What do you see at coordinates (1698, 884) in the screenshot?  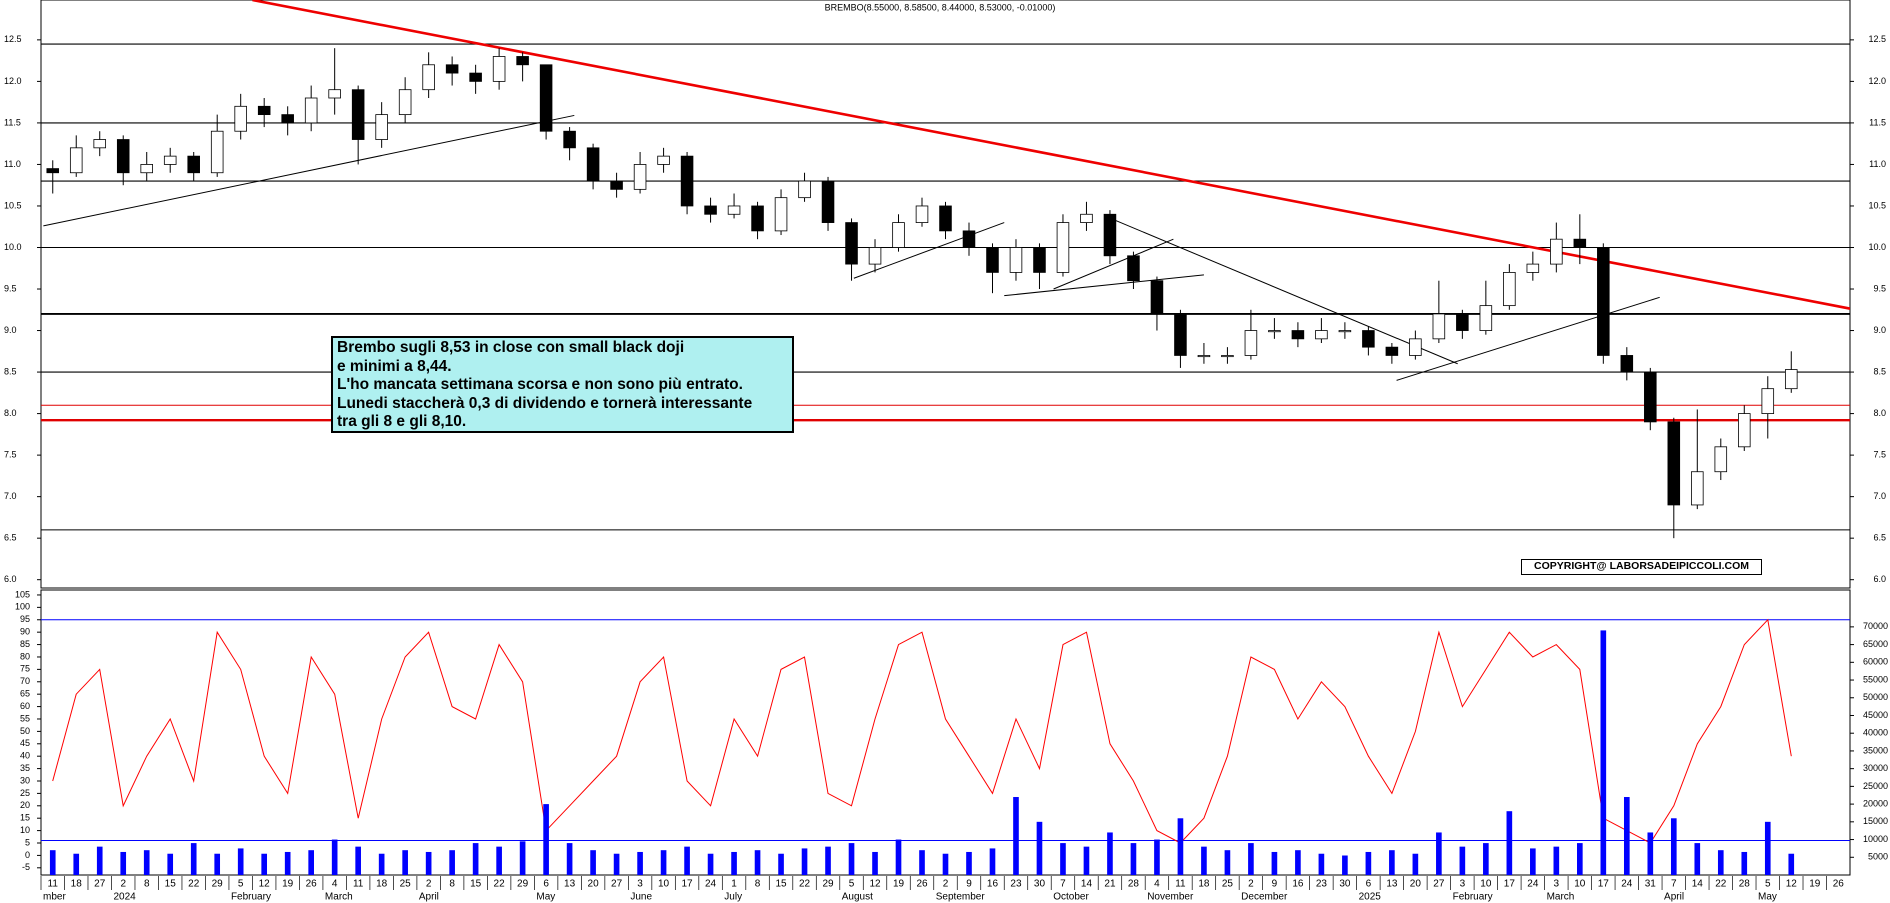 I see `x-tick-label: 14` at bounding box center [1698, 884].